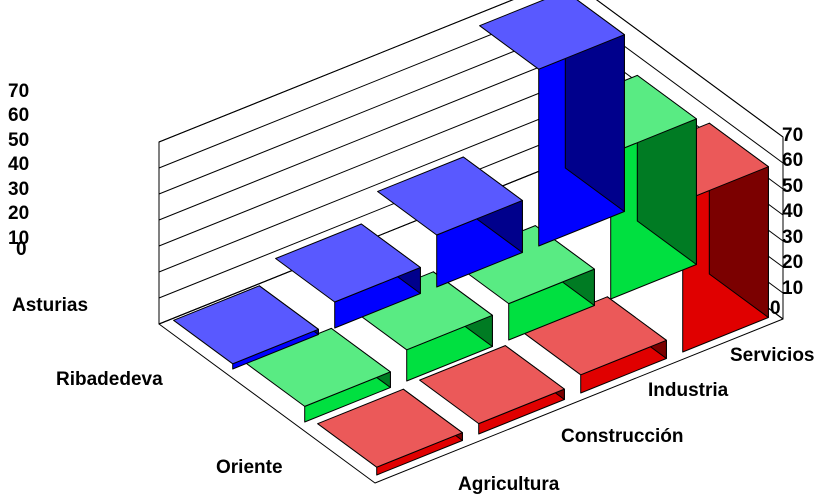 This screenshot has width=840, height=494. I want to click on left-tick-50: 50, so click(18, 140).